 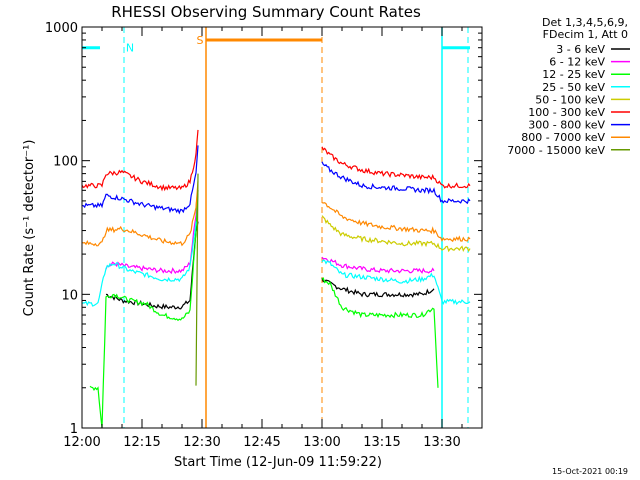 I want to click on x-axis-label: Start Time (12-Jun-09 11:59:22), so click(x=278, y=462).